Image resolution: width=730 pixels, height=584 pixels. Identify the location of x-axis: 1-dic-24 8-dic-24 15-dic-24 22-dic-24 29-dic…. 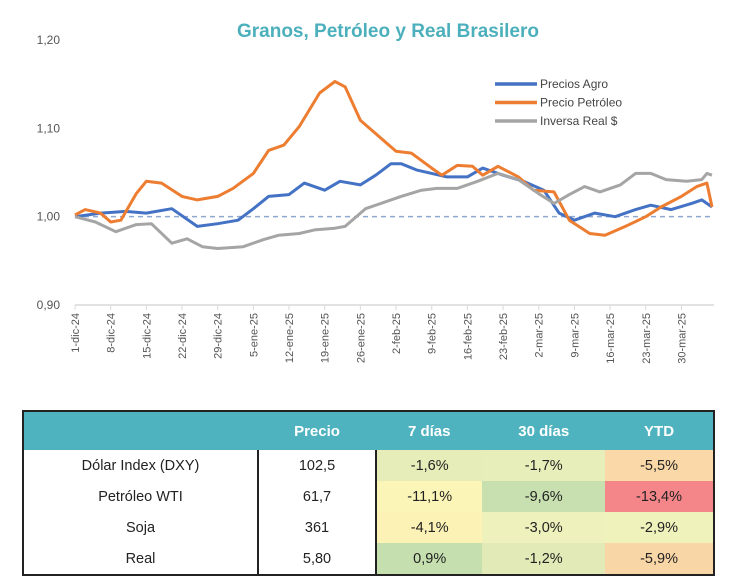
(392, 334).